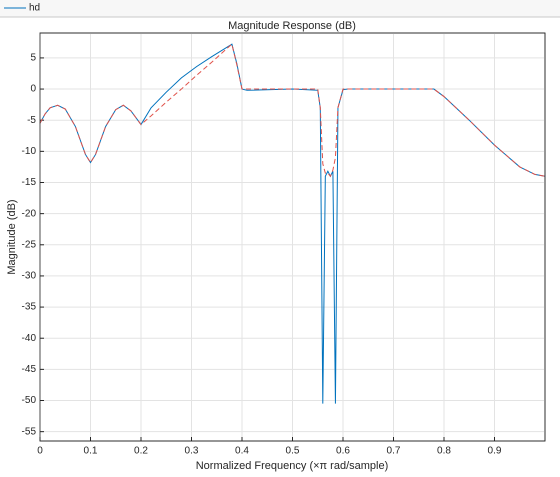 The image size is (560, 477). What do you see at coordinates (29, 400) in the screenshot?
I see `y-tick-label: -50` at bounding box center [29, 400].